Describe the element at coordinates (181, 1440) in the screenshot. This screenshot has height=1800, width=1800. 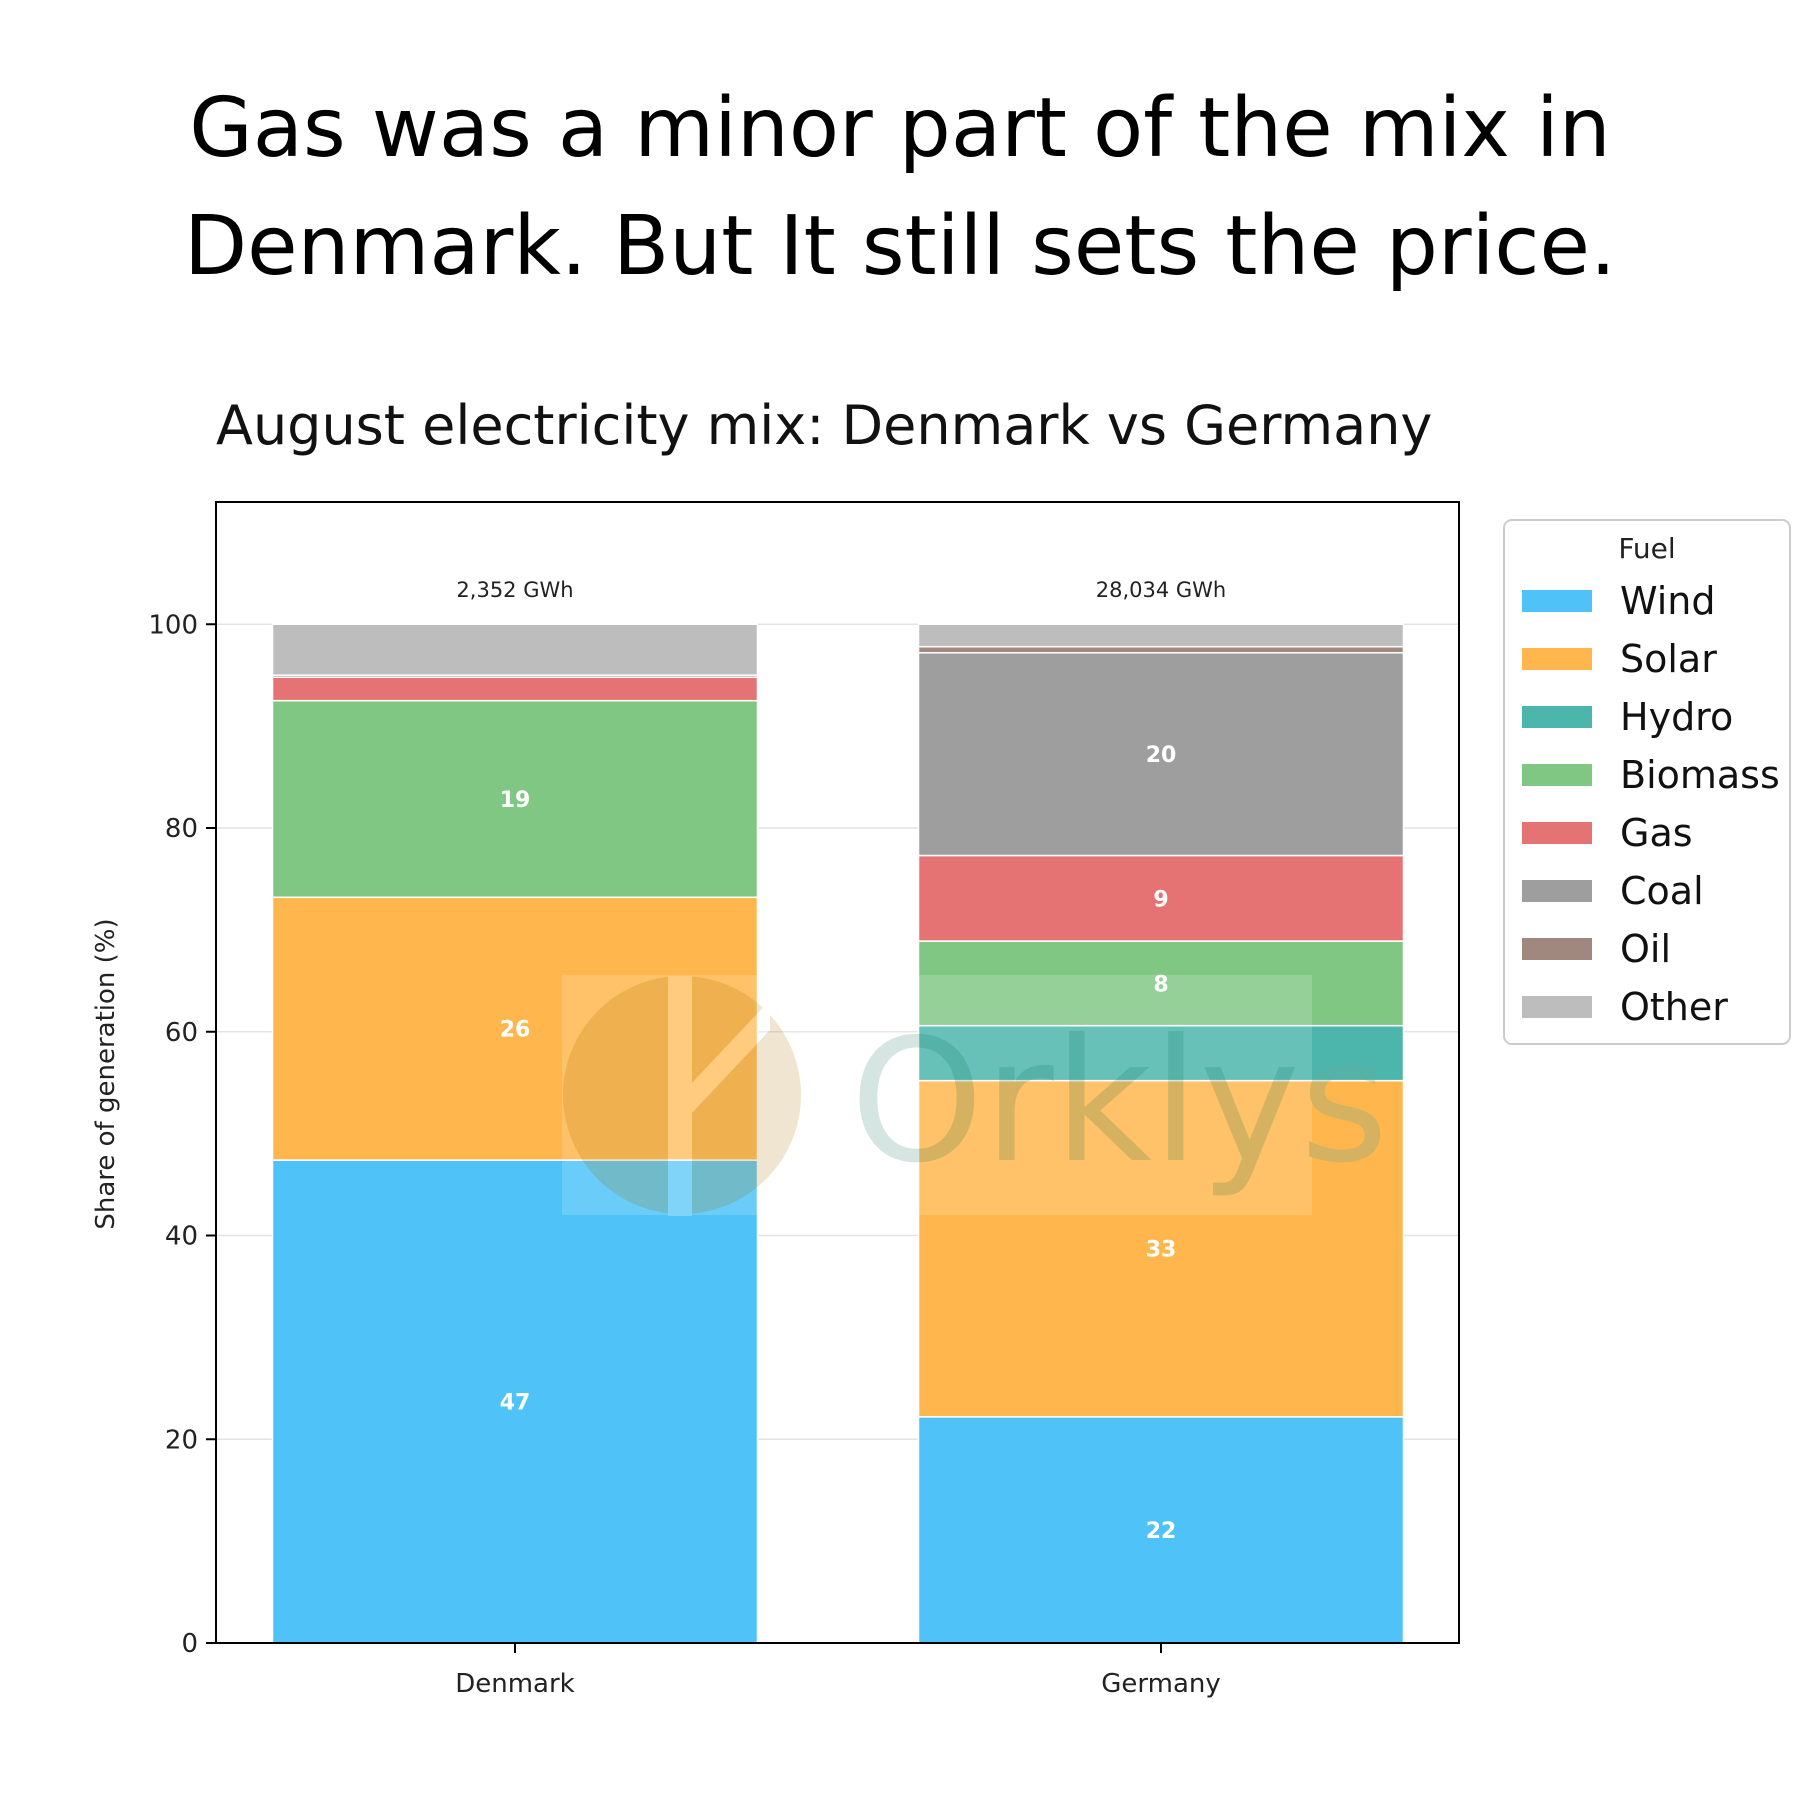
I see `y-tick-label: 20` at that location.